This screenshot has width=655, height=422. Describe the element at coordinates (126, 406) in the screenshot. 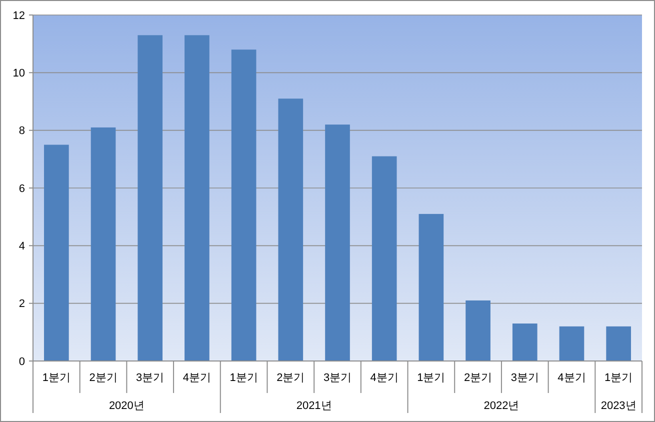

I see `text: 2020년` at that location.